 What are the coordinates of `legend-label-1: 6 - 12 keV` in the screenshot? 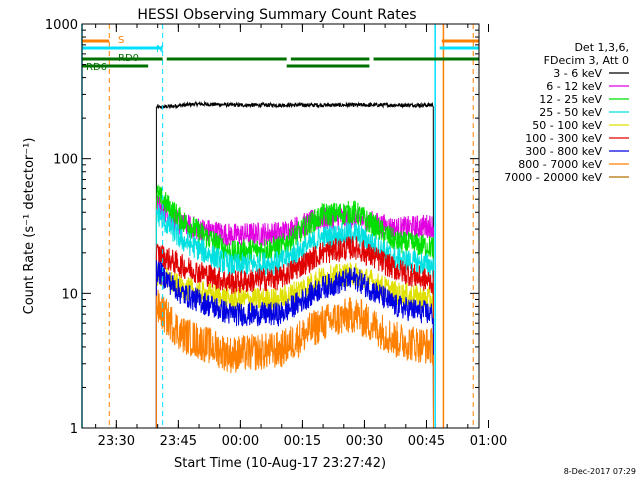 It's located at (574, 86).